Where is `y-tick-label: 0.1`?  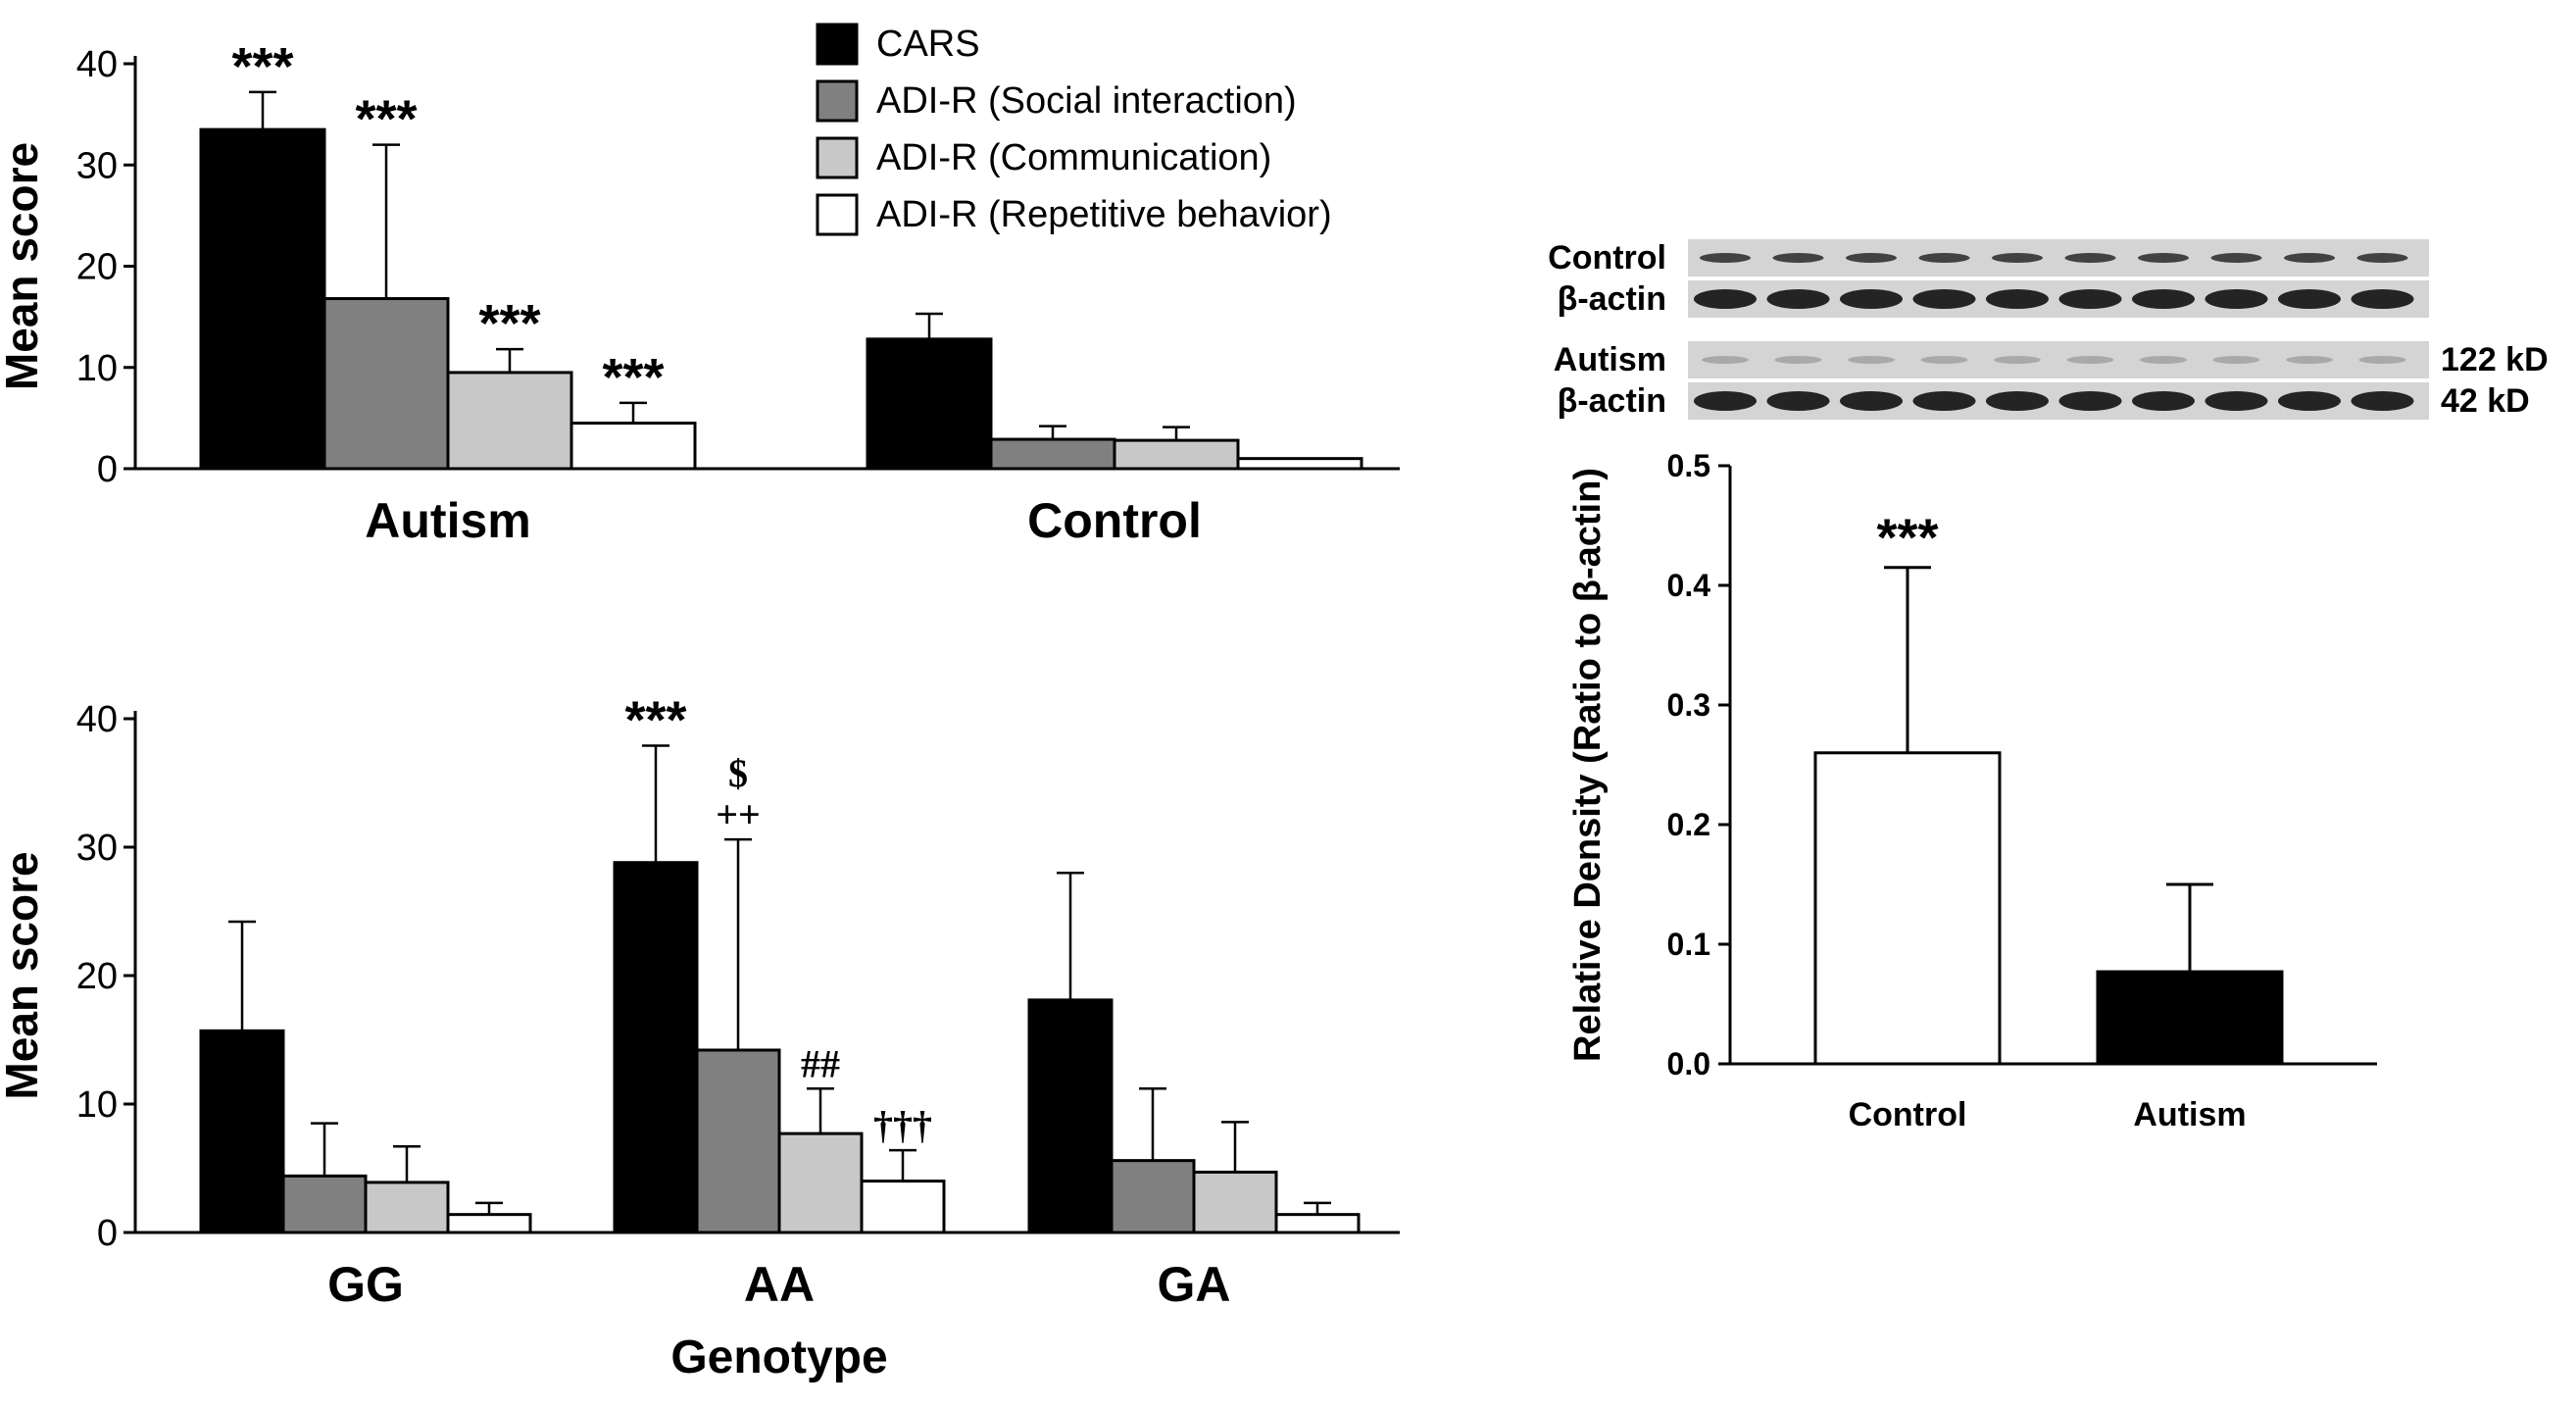 y-tick-label: 0.1 is located at coordinates (1688, 944).